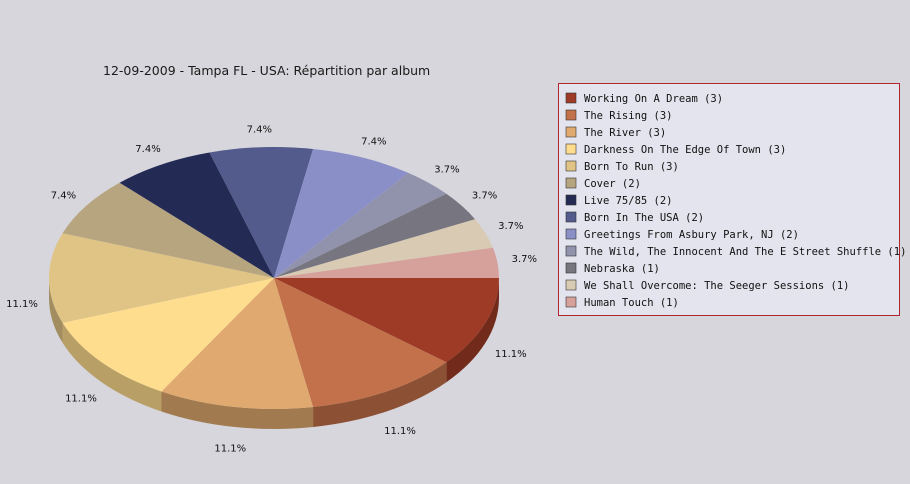  I want to click on legend-item: The River (3), so click(615, 132).